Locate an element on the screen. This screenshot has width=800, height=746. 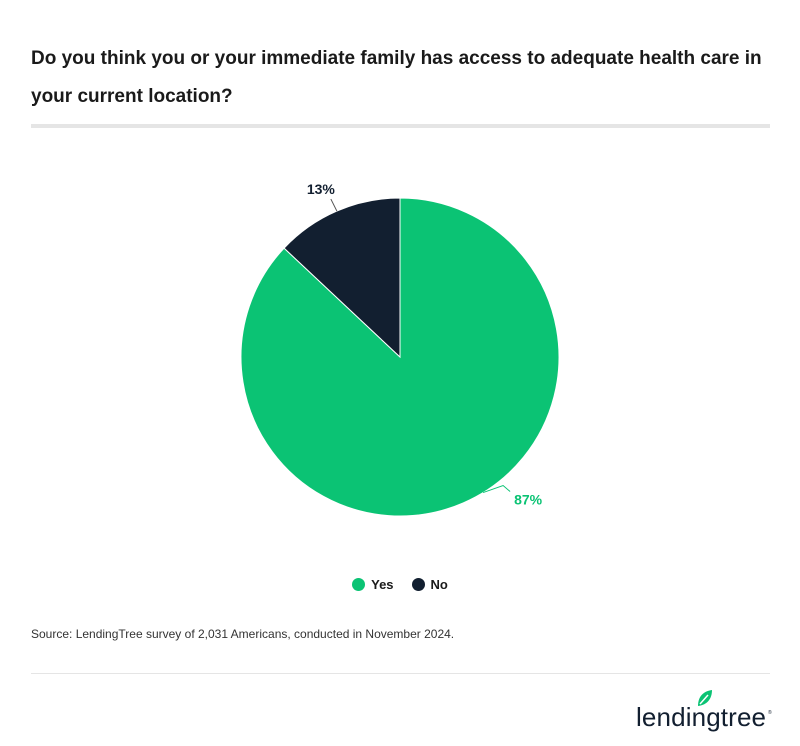
legend-item-yes: Yes is located at coordinates (373, 584).